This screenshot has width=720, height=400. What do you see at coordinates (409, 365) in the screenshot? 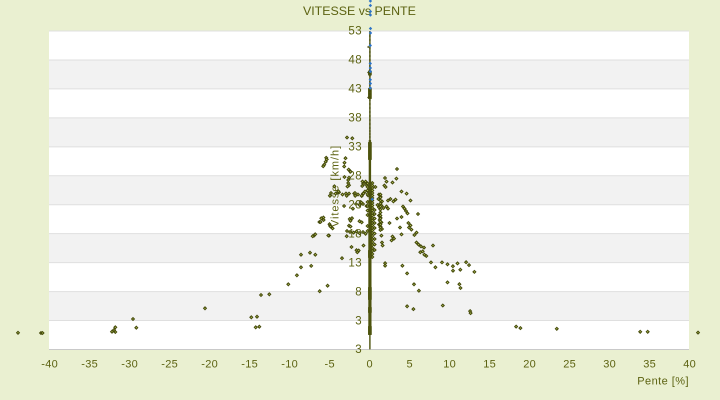
I see `svg-text: 5` at bounding box center [409, 365].